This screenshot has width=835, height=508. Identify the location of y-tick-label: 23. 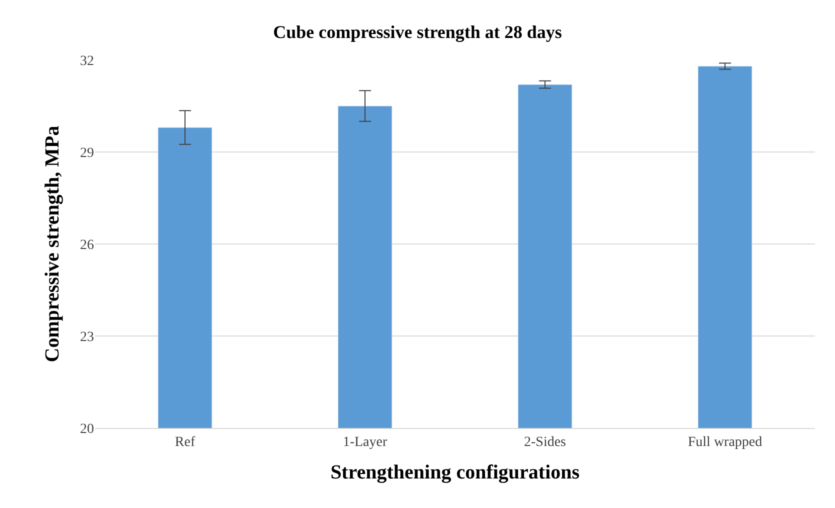
(87, 337).